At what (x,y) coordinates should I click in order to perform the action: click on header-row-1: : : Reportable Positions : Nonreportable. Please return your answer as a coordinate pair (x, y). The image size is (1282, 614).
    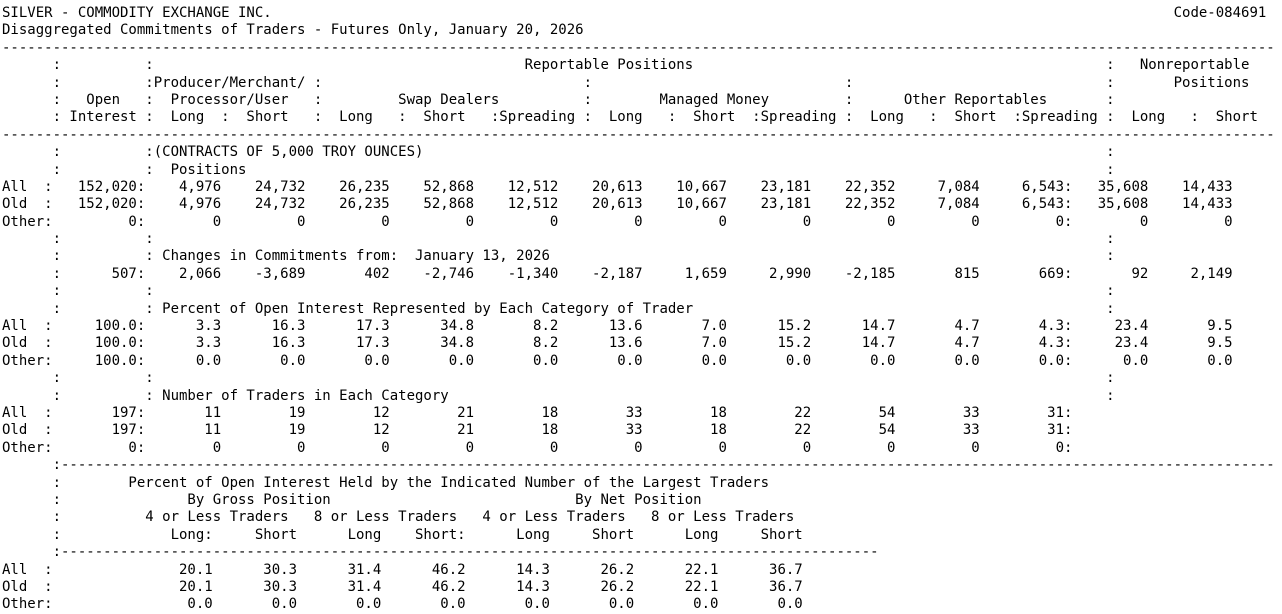
    Looking at the image, I should click on (642, 65).